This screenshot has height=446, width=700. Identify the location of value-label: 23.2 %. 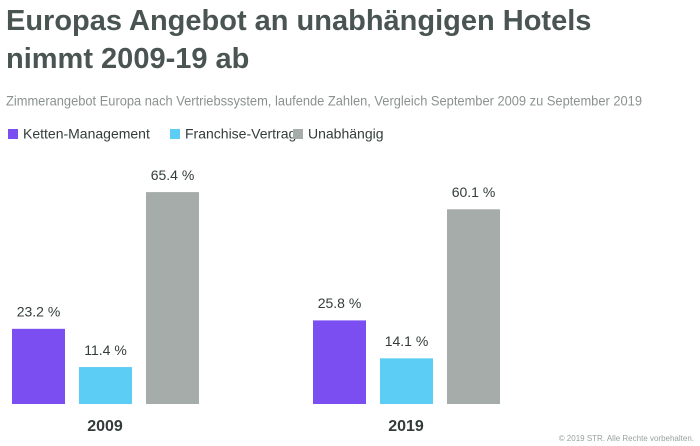
(39, 312).